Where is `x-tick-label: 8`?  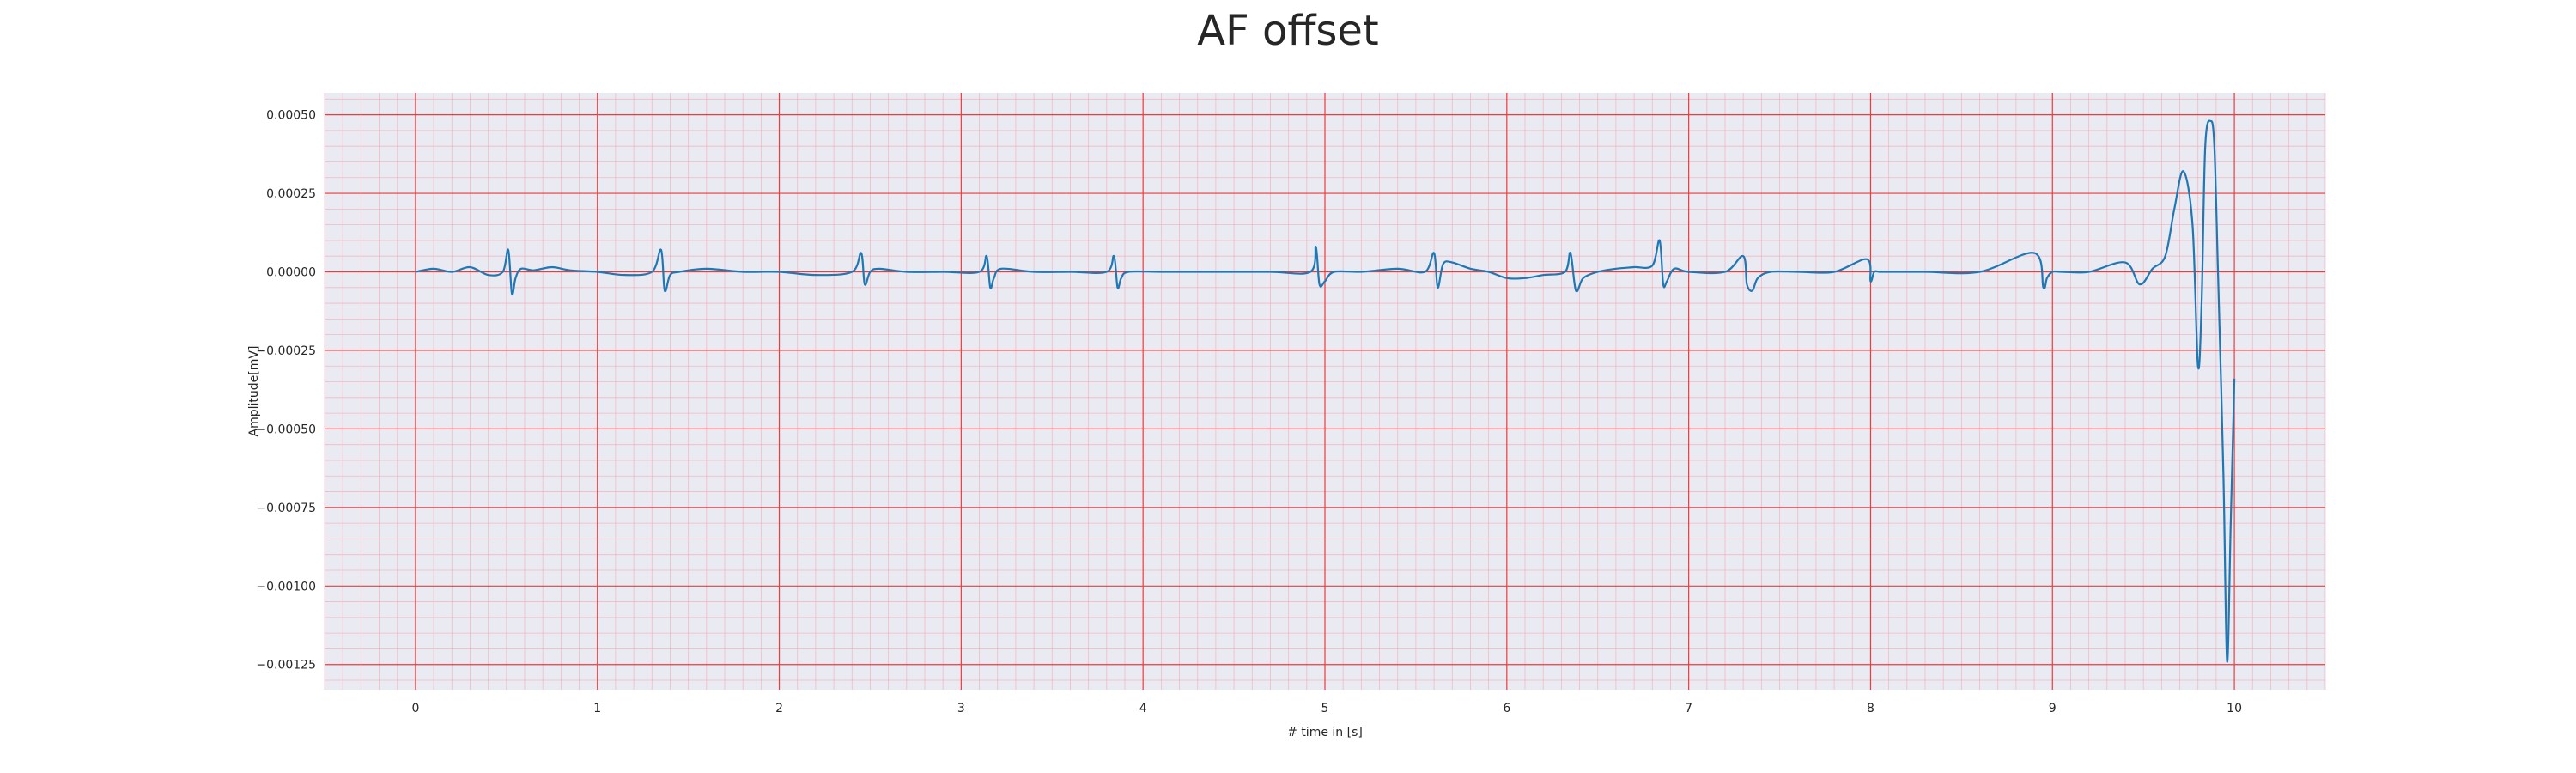 x-tick-label: 8 is located at coordinates (1871, 708).